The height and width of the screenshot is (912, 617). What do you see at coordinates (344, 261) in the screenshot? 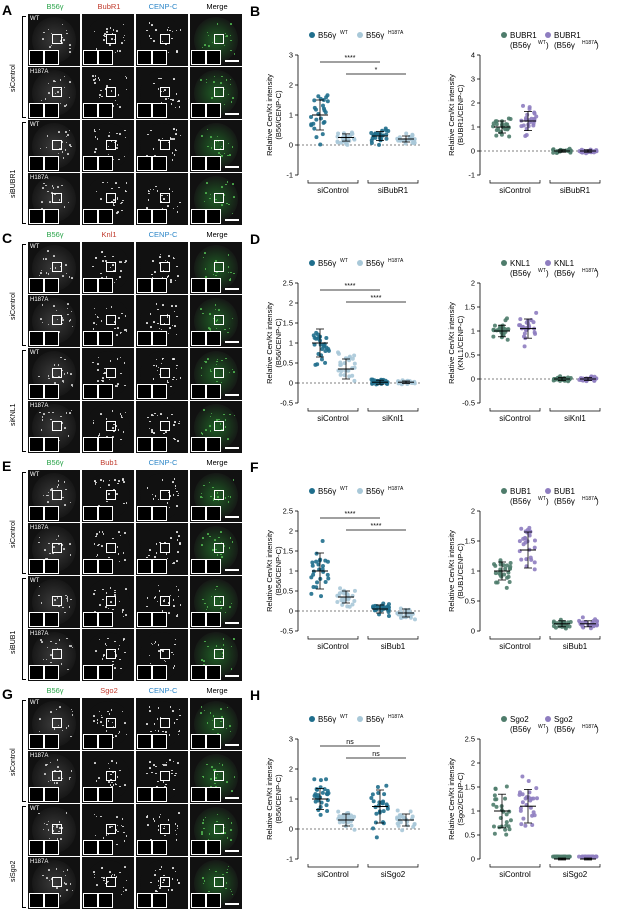
I see `legend-superscript: WT` at bounding box center [344, 261].